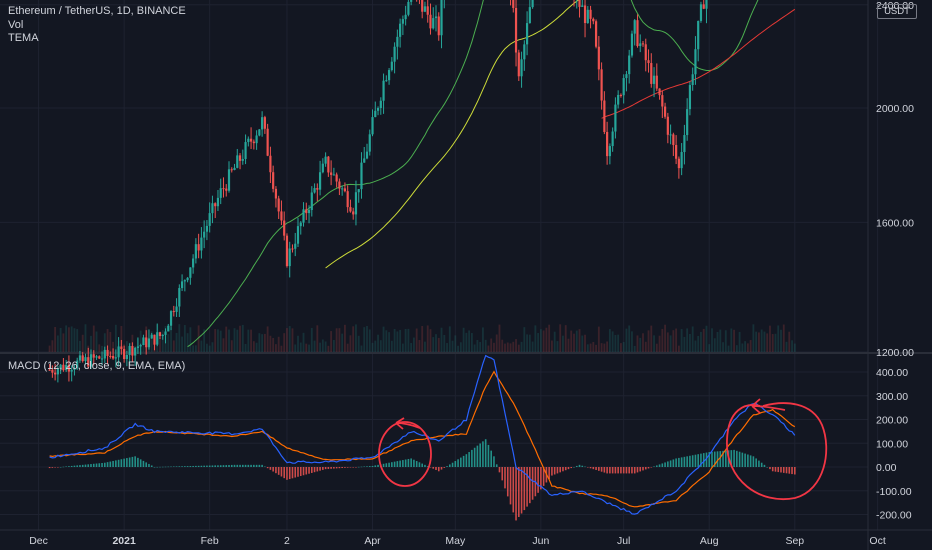  I want to click on tema-indicator-label: TEMA, so click(23, 38).